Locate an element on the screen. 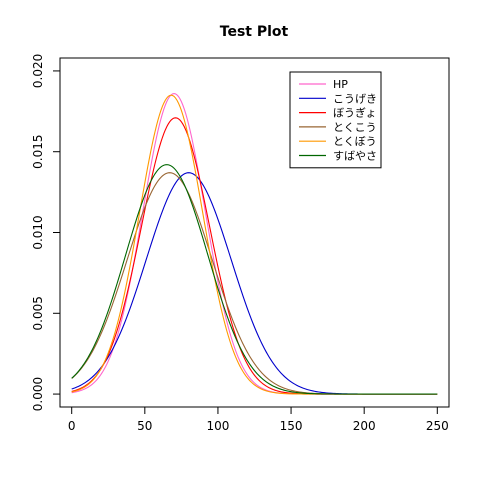  legend-label: とくこう is located at coordinates (355, 127).